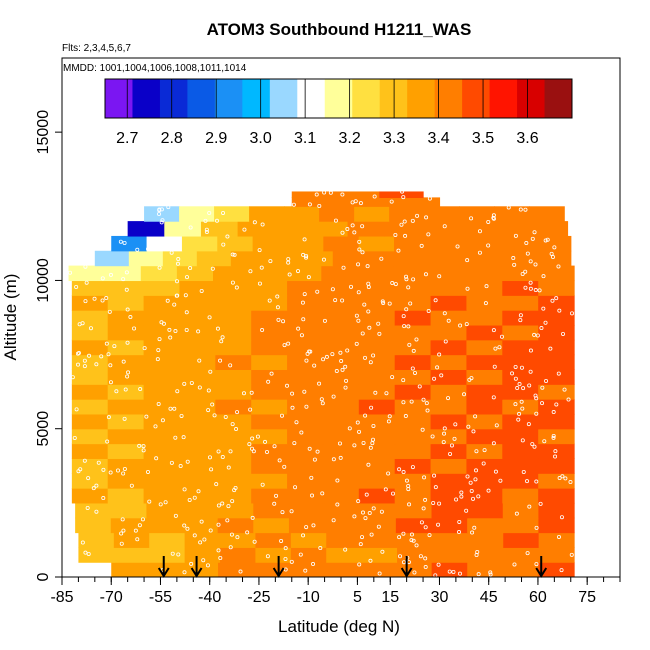 This screenshot has width=650, height=650. I want to click on colorbar-tick-label: 2.8, so click(172, 138).